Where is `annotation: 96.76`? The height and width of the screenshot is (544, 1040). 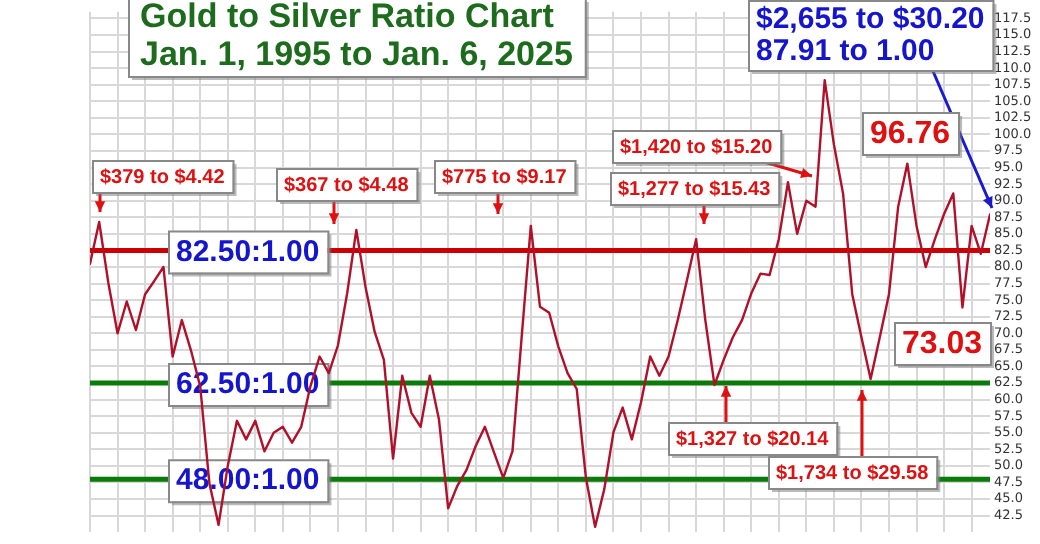 annotation: 96.76 is located at coordinates (910, 133).